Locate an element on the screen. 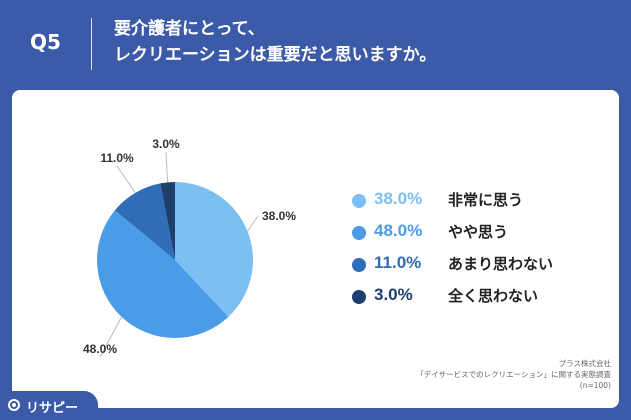 The width and height of the screenshot is (631, 420). legend-label-3: あまり思わない is located at coordinates (501, 264).